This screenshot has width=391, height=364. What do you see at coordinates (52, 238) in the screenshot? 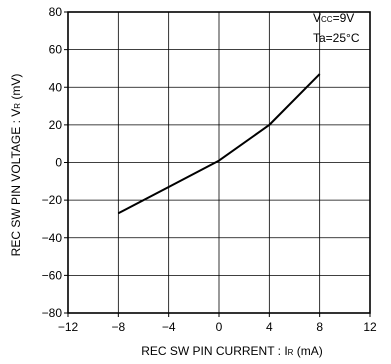
I see `y-tick-label: −40` at bounding box center [52, 238].